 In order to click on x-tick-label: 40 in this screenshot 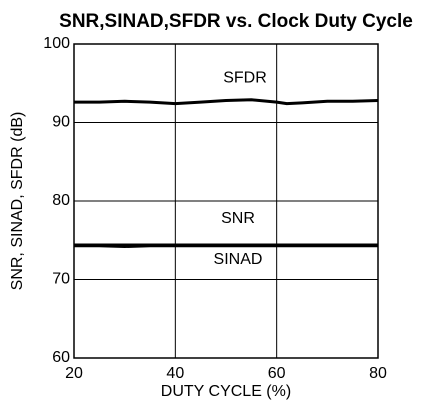, I will do `click(175, 373)`.